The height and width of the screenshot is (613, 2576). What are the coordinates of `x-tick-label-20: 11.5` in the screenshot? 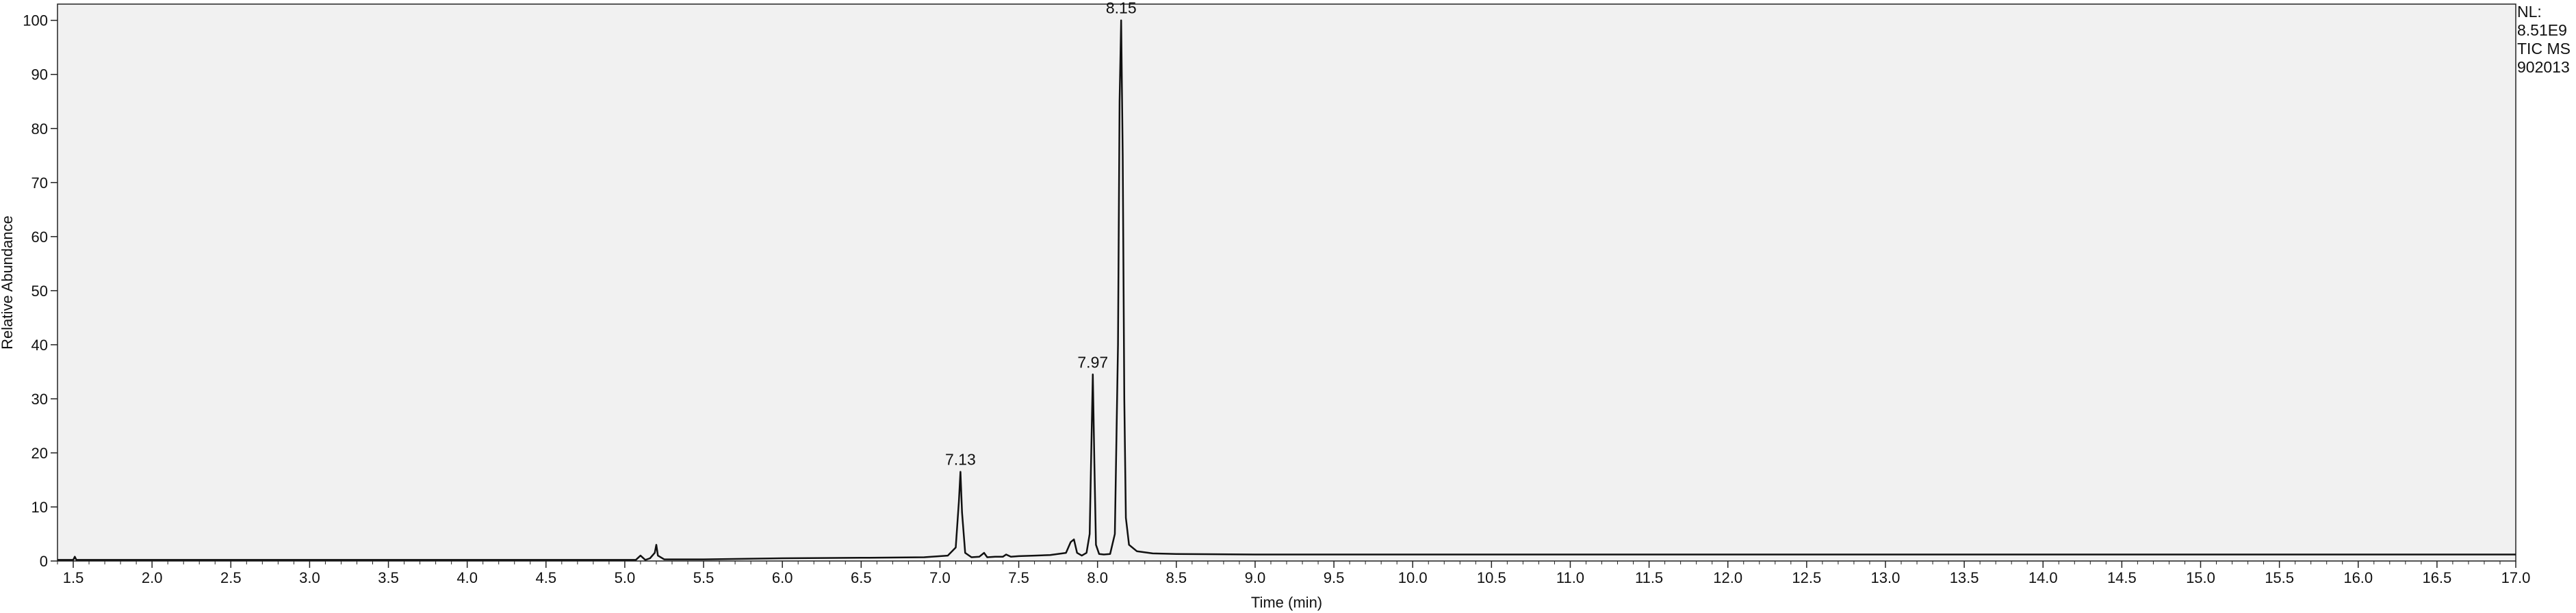 It's located at (1649, 577).